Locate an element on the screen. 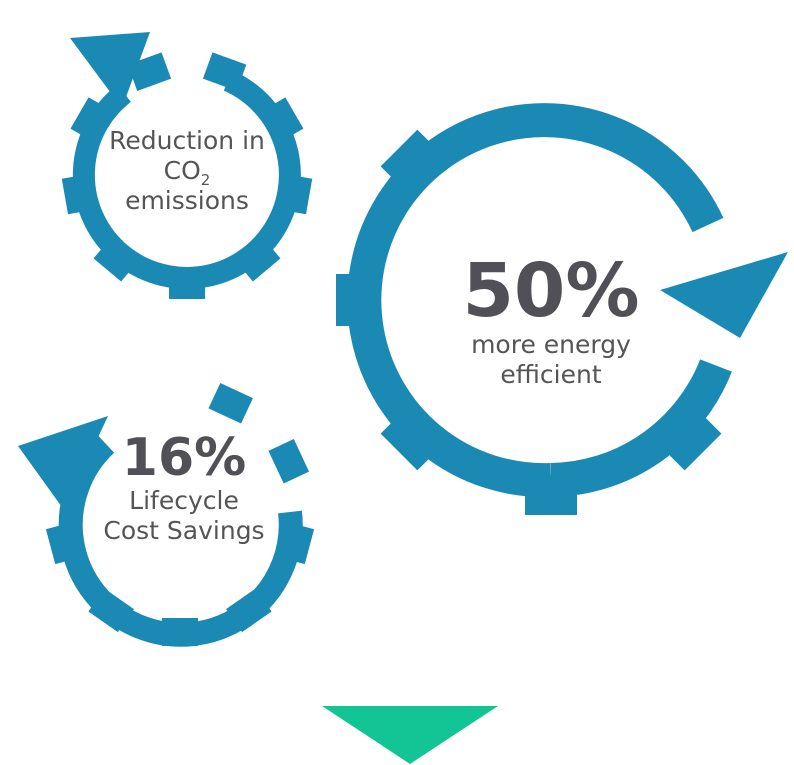  co2-line: CO2 is located at coordinates (187, 172).